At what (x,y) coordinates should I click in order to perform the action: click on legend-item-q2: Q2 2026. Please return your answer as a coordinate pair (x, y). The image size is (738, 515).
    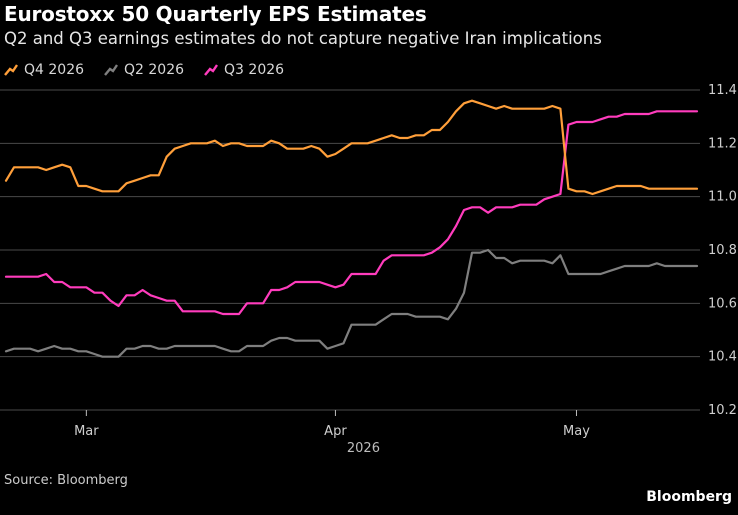
    Looking at the image, I should click on (144, 70).